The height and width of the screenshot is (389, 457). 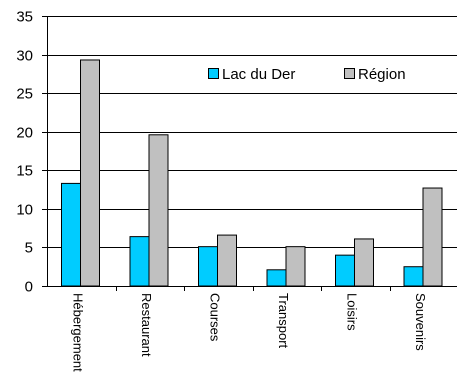 I want to click on x-tick-label: Loisirs, so click(x=351, y=312).